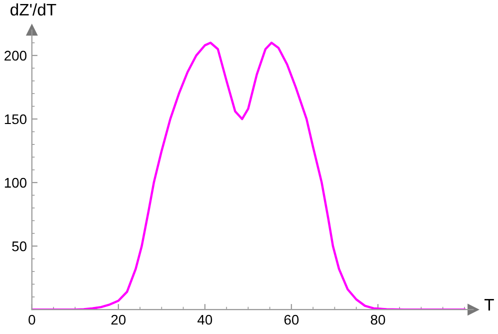  What do you see at coordinates (32, 319) in the screenshot?
I see `x-tick-label: 0` at bounding box center [32, 319].